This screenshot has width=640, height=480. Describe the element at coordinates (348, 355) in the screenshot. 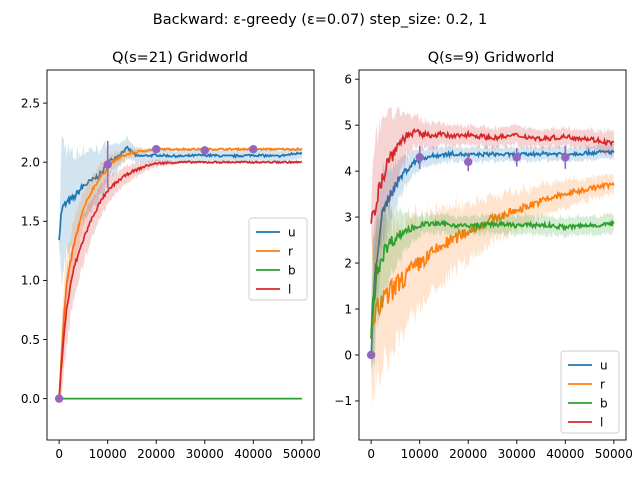

I see `ytick-label-right-1: 0` at that location.